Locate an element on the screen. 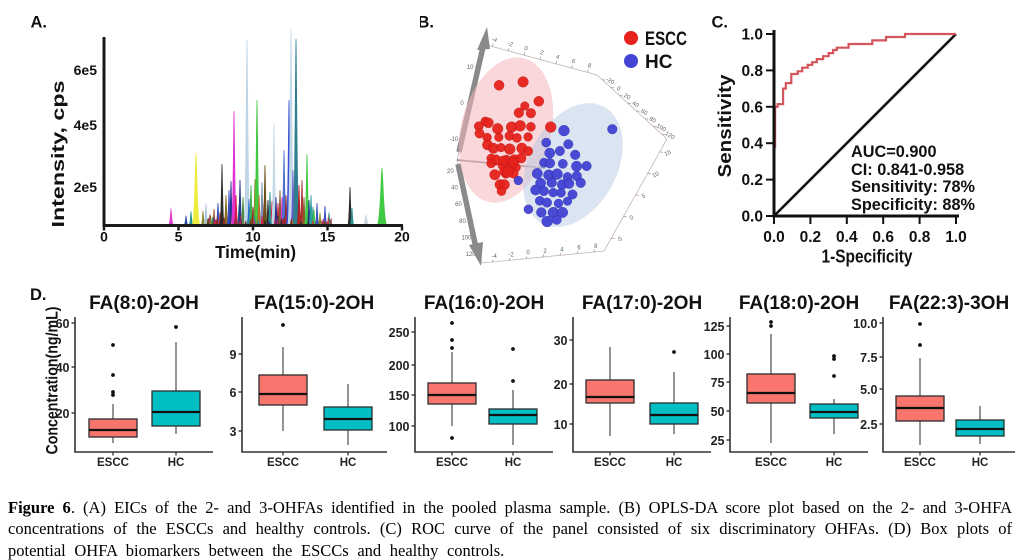  svg-text: 0.4 is located at coordinates (847, 237).